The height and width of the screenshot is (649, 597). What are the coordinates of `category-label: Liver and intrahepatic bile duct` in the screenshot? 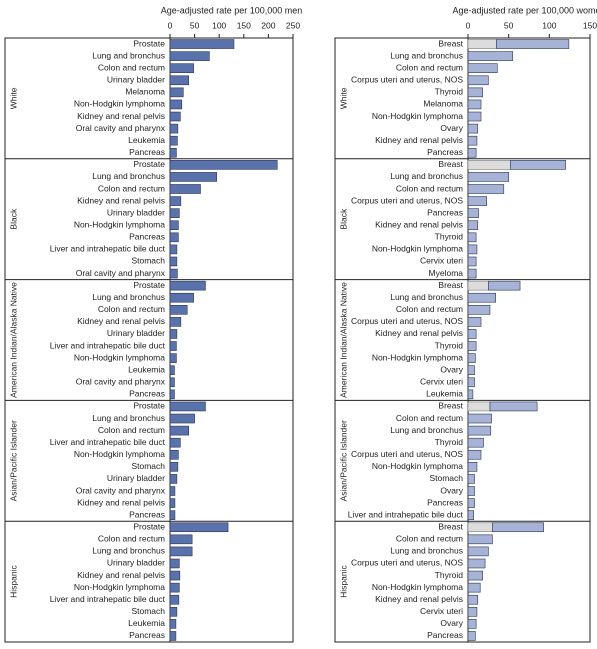 It's located at (108, 599).